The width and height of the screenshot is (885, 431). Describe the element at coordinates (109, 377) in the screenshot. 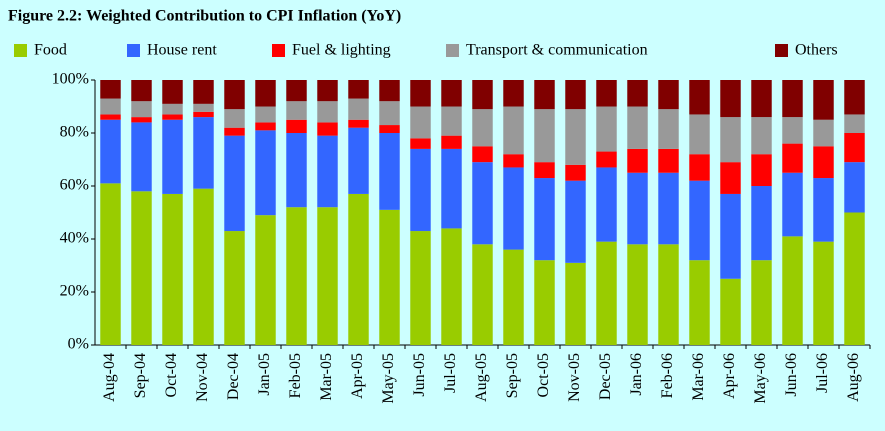

I see `x-tick-label: Aug-04` at that location.